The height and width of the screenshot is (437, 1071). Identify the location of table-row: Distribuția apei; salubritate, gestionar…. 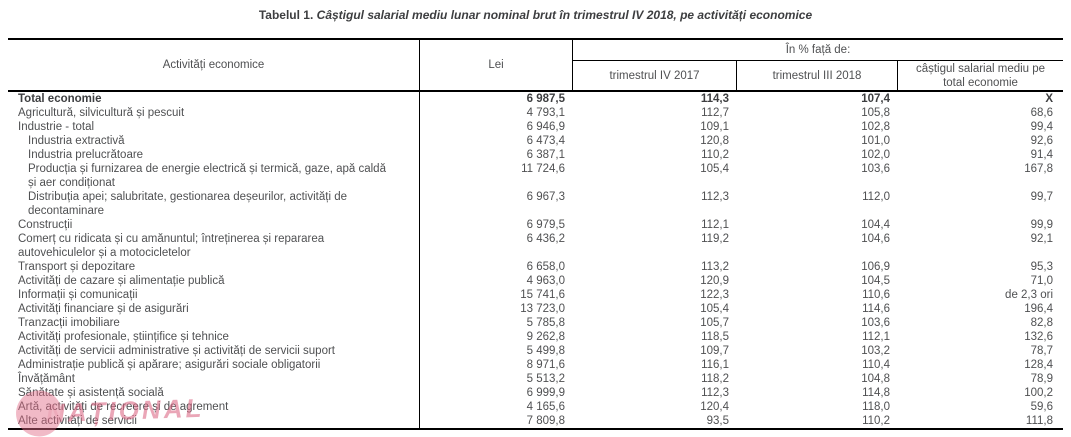
(535, 204).